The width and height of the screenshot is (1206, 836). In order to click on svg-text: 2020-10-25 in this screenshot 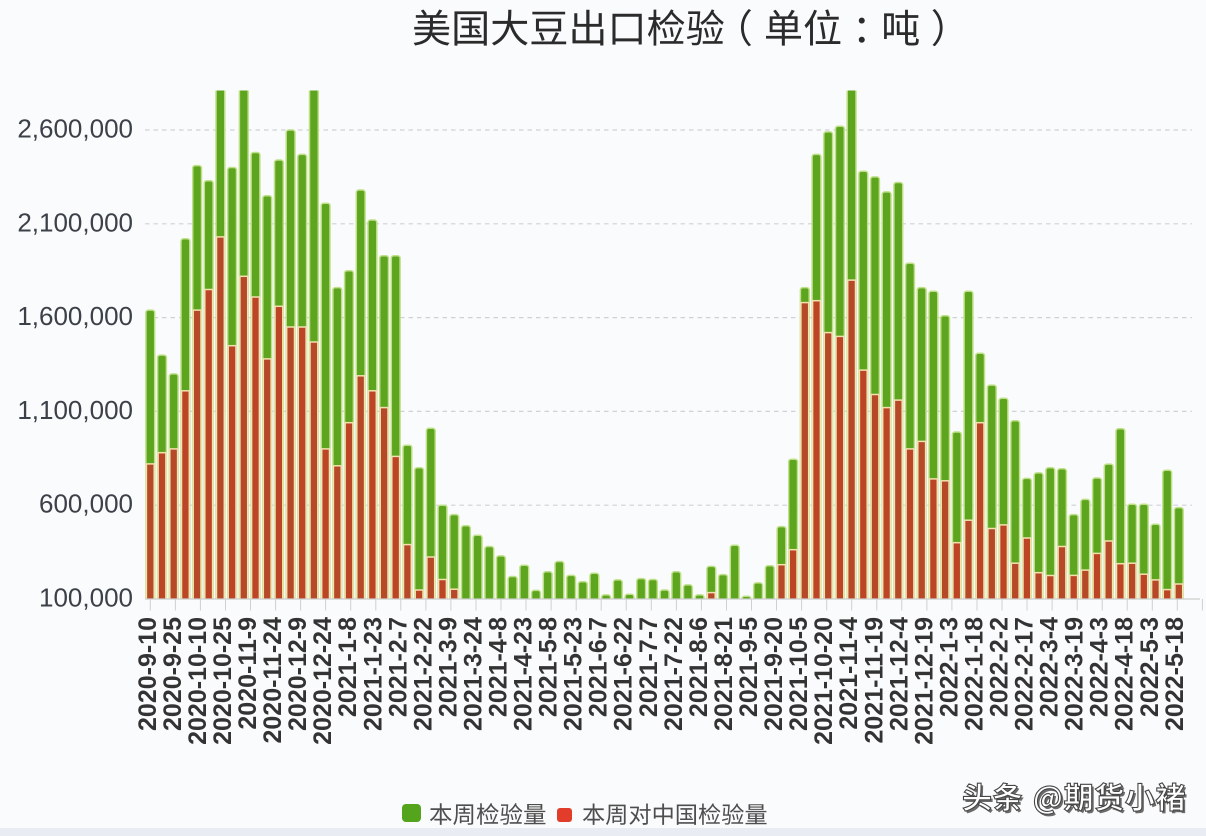, I will do `click(223, 681)`.